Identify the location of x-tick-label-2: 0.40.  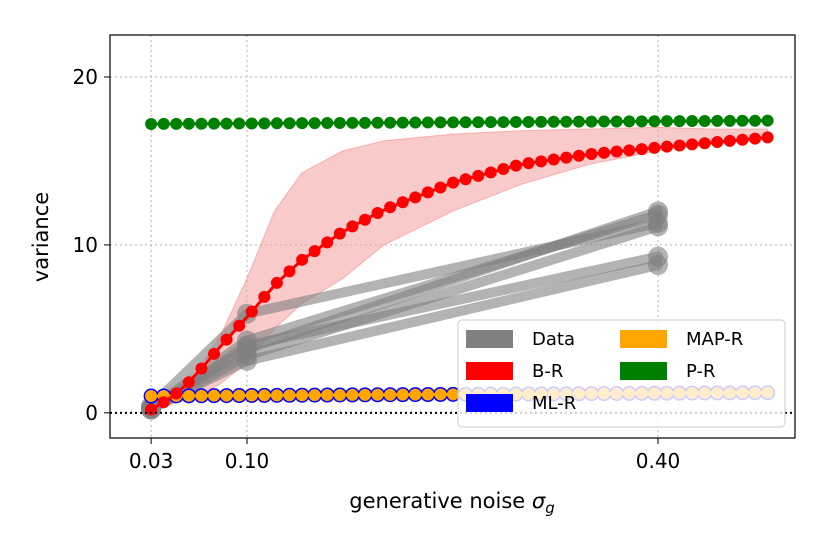
(658, 461).